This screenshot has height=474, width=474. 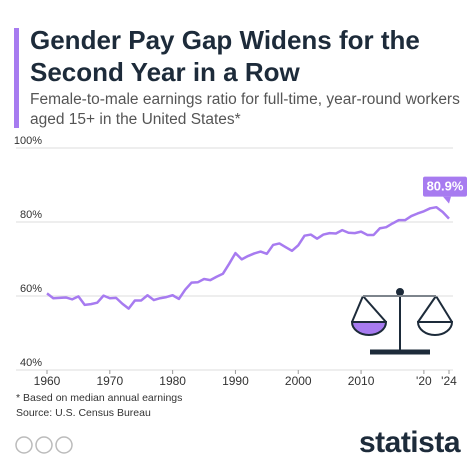 What do you see at coordinates (31, 289) in the screenshot?
I see `y-tick-label: 60%` at bounding box center [31, 289].